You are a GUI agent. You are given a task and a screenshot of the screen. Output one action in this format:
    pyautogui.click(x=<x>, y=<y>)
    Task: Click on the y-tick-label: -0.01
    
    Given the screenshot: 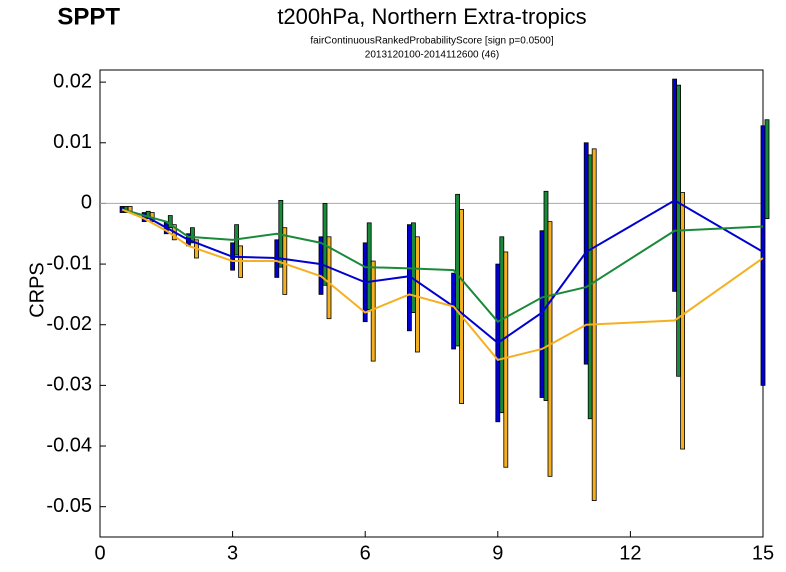 What is the action you would take?
    pyautogui.click(x=69, y=263)
    